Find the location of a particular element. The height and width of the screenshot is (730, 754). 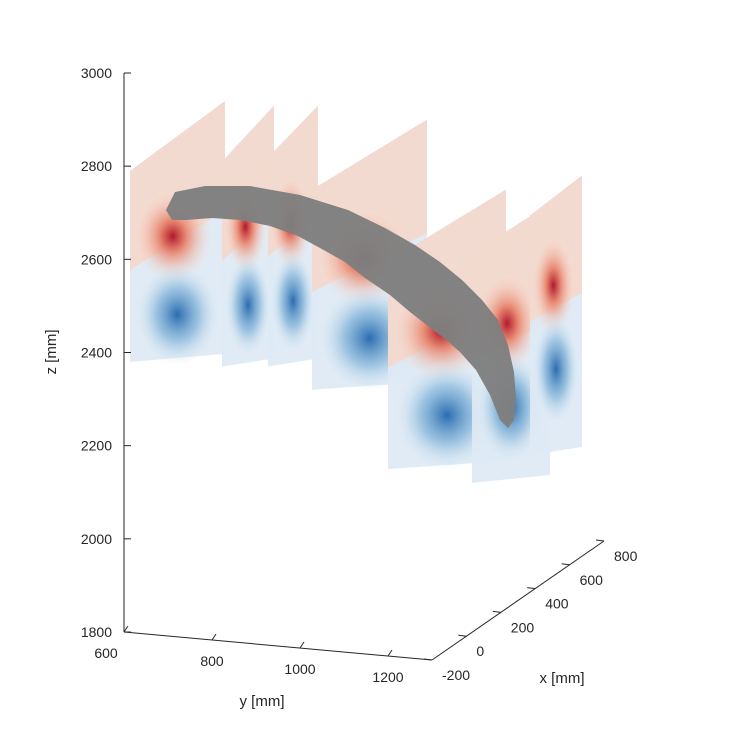

x-axis-ticks: -200 0 200 400 600 800 is located at coordinates (530, 611).